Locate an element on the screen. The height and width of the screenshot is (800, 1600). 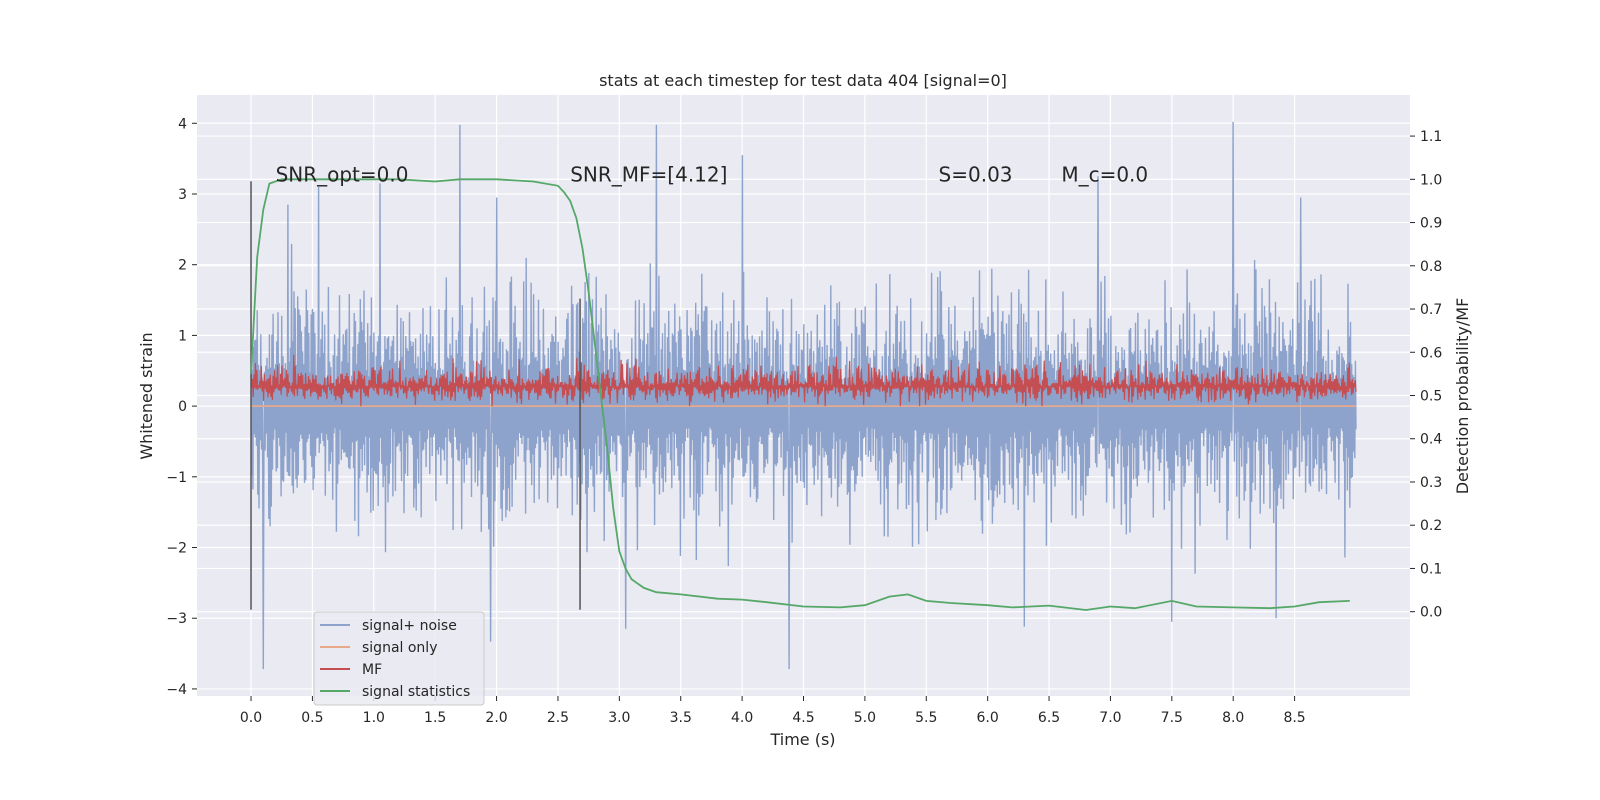
mf-series is located at coordinates (803, 380).